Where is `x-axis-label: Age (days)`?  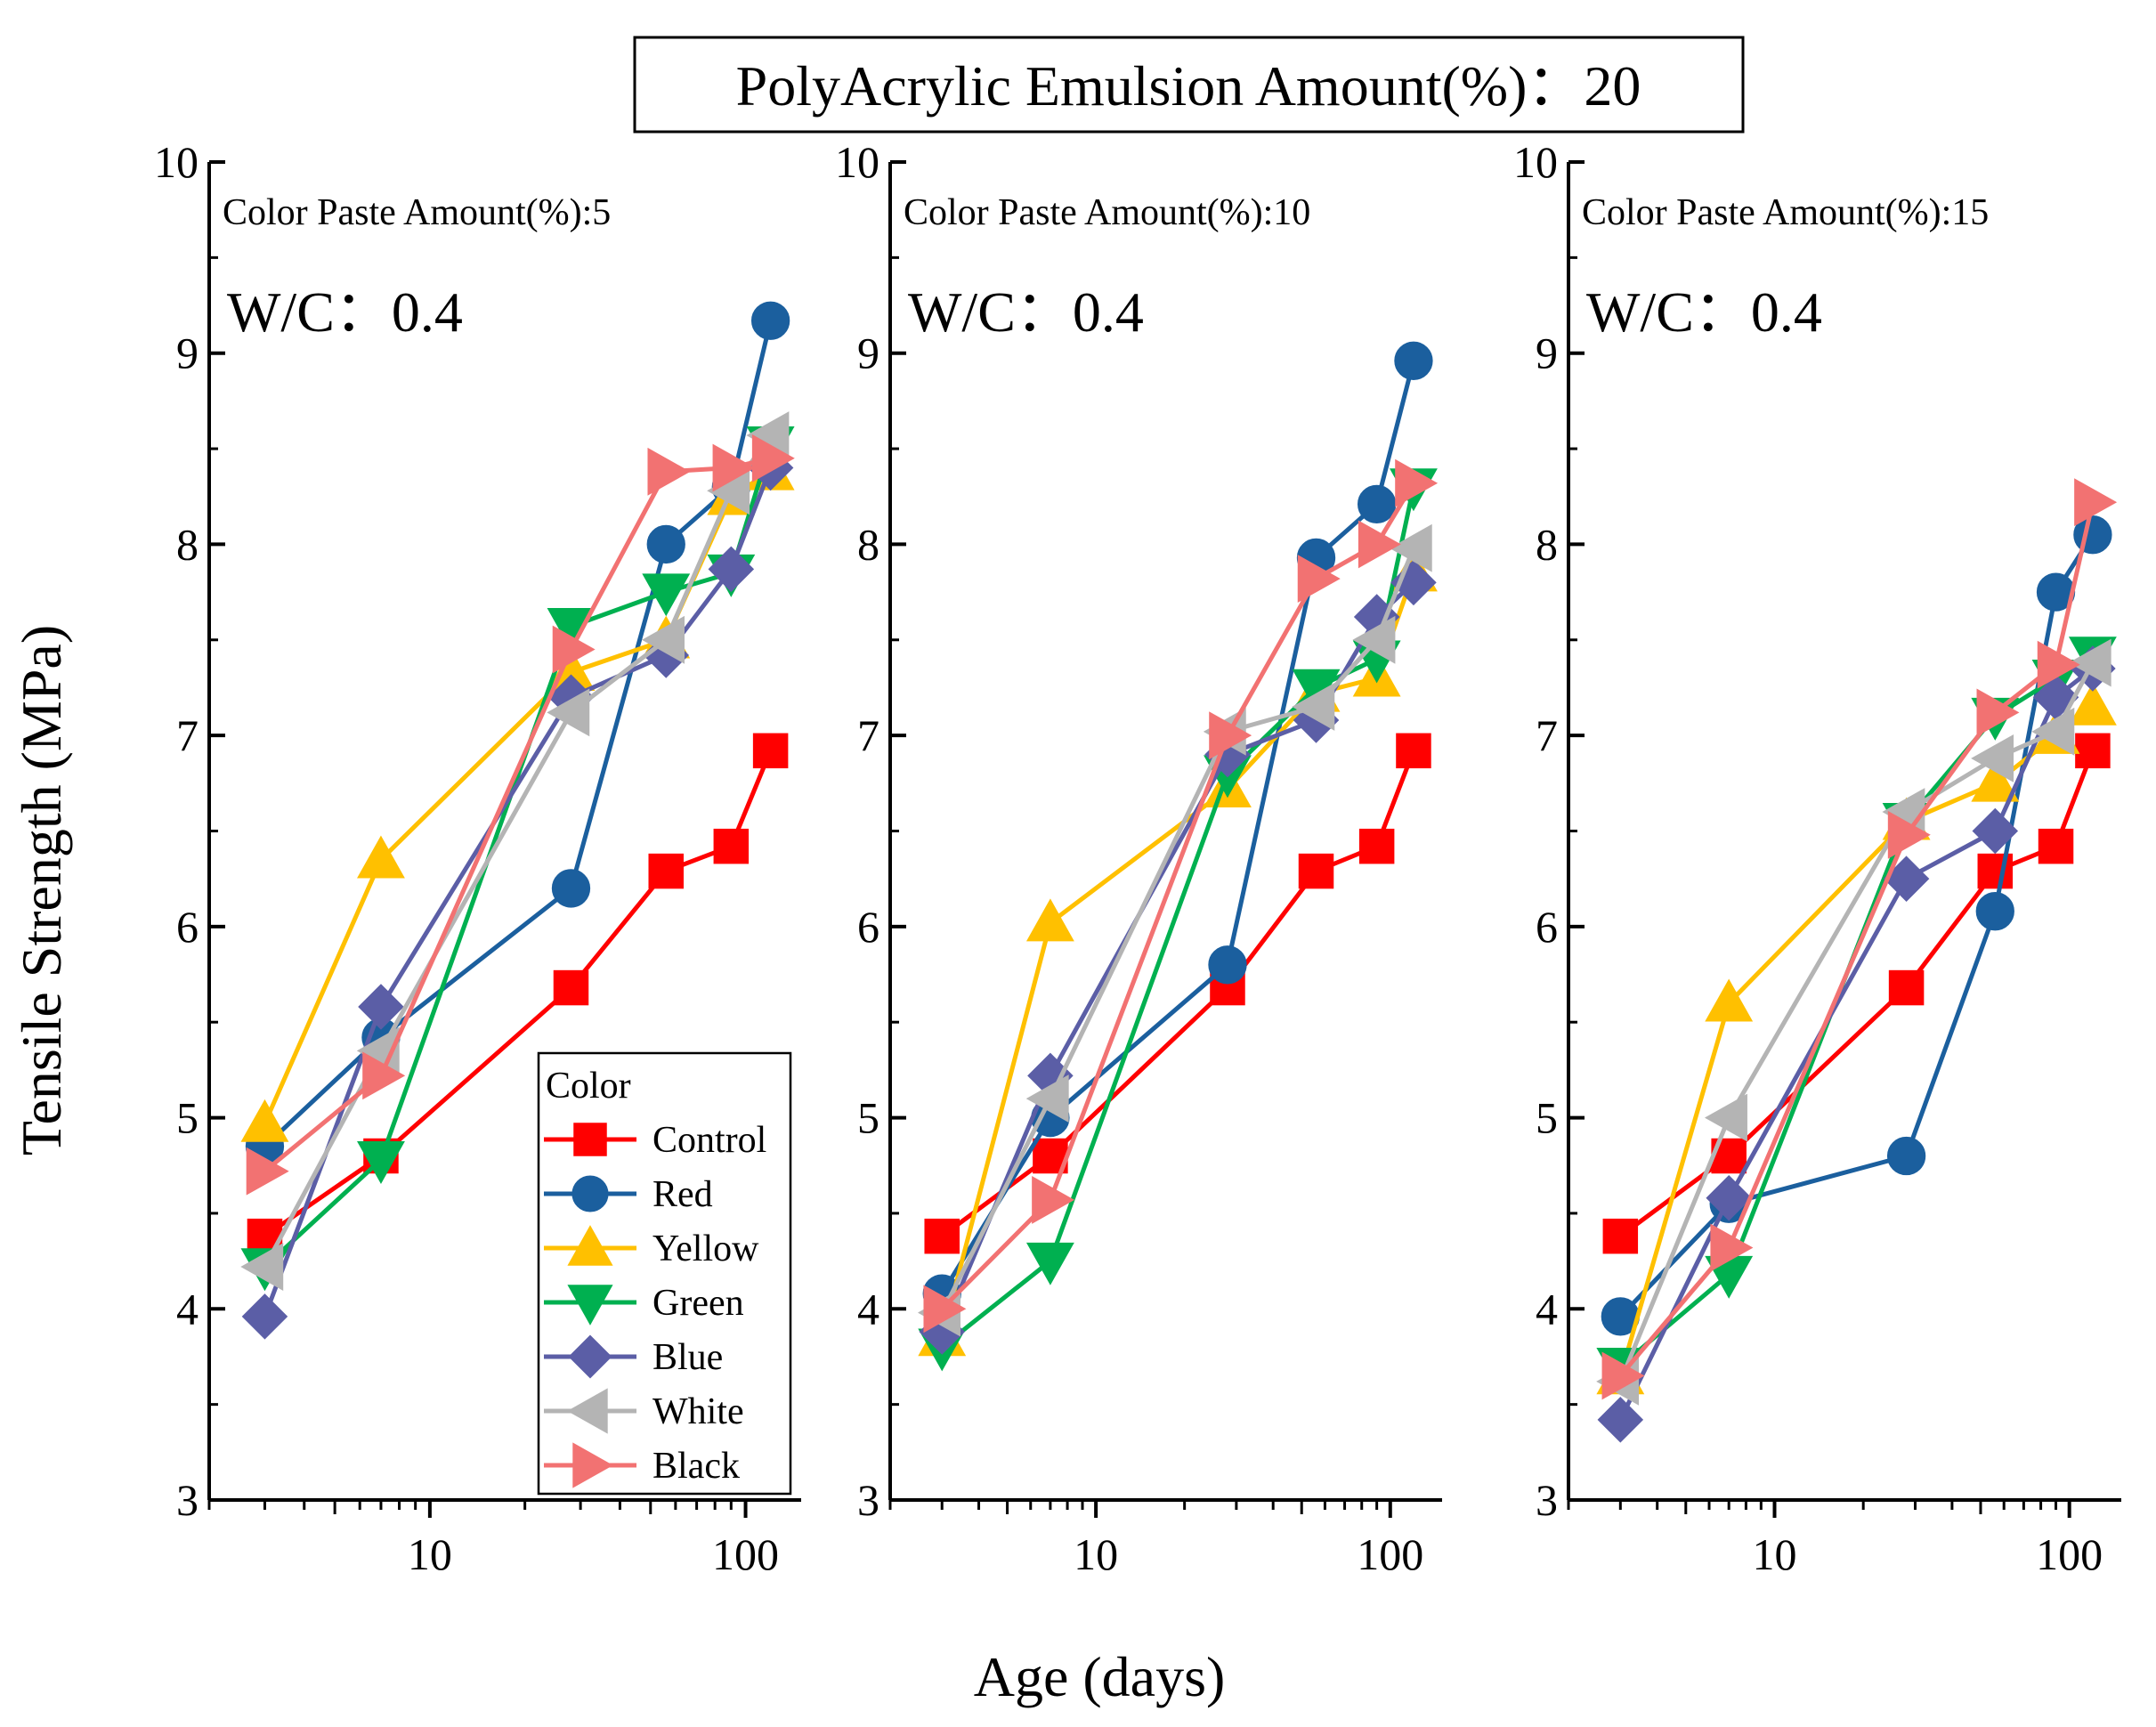
x-axis-label: Age (days) is located at coordinates (1100, 1676).